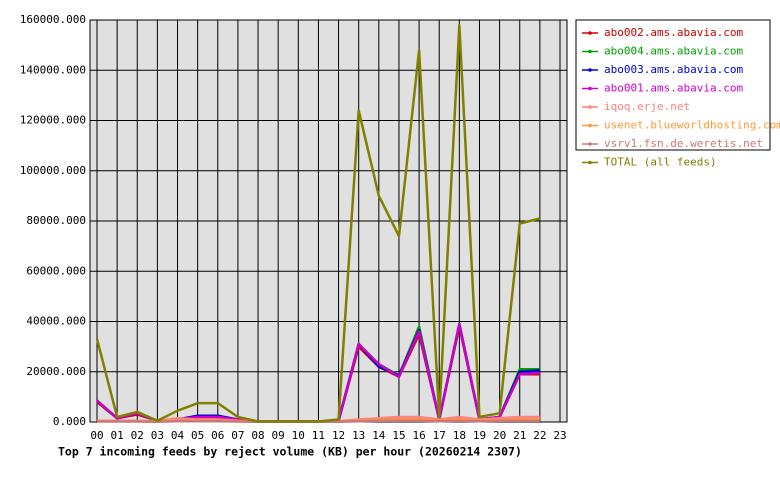 The height and width of the screenshot is (480, 780). I want to click on y-tick-label: 120000.000, so click(53, 120).